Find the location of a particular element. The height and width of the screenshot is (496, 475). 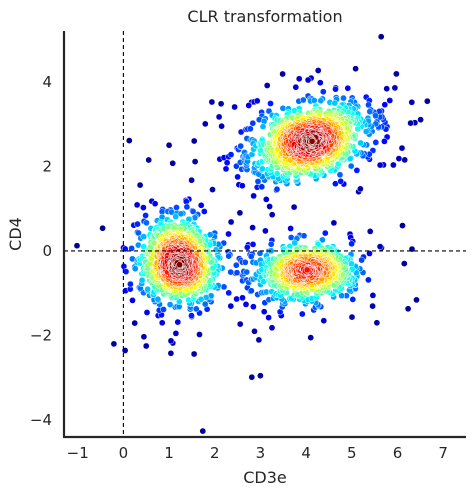

x-tick-label: −1 is located at coordinates (78, 453).